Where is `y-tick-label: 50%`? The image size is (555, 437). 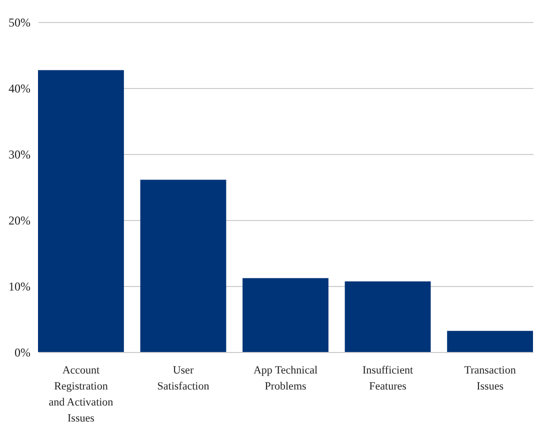 y-tick-label: 50% is located at coordinates (19, 23).